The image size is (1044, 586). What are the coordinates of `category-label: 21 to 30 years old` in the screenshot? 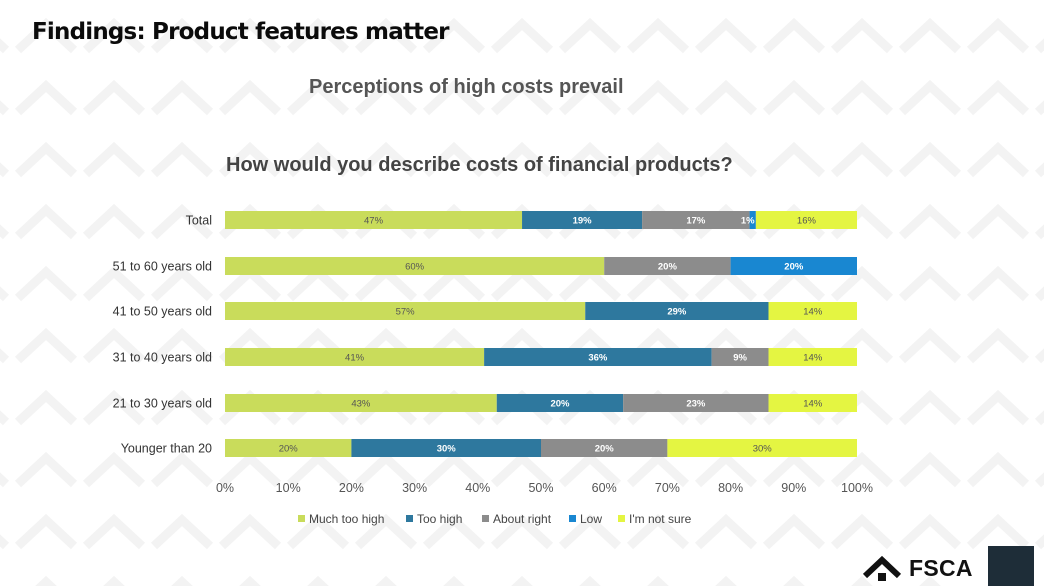 It's located at (162, 404).